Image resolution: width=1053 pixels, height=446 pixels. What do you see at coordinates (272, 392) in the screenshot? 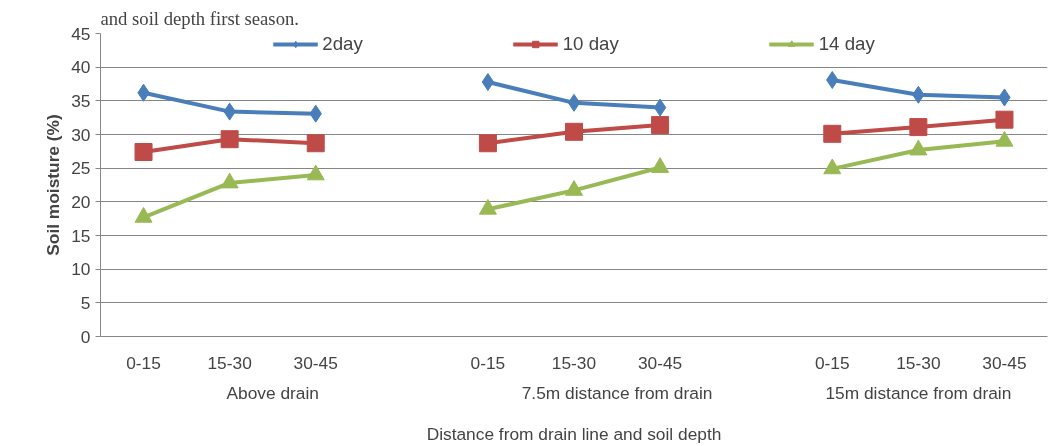
I see `text: Above drain` at bounding box center [272, 392].